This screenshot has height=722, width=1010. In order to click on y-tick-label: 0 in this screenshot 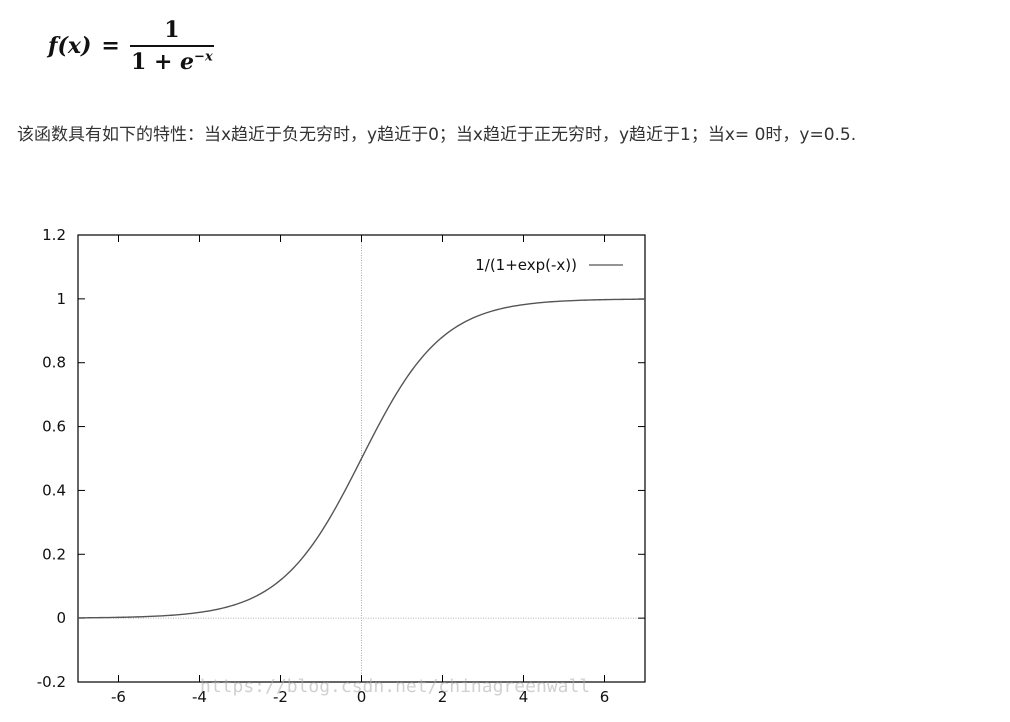, I will do `click(61, 618)`.